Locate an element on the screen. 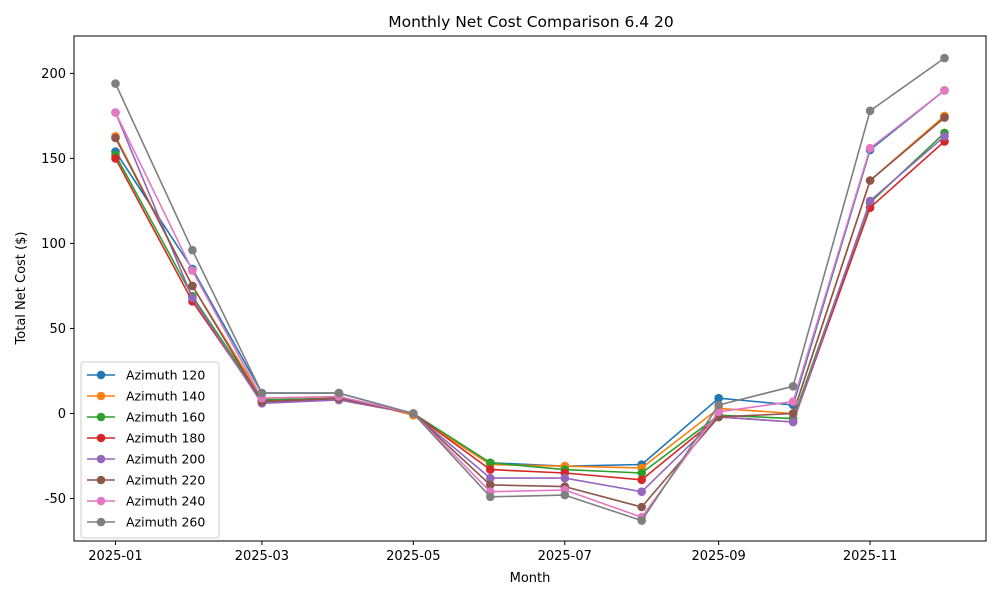 Image resolution: width=1000 pixels, height=600 pixels. y-axis-title: Total Net Cost ($) is located at coordinates (21, 289).